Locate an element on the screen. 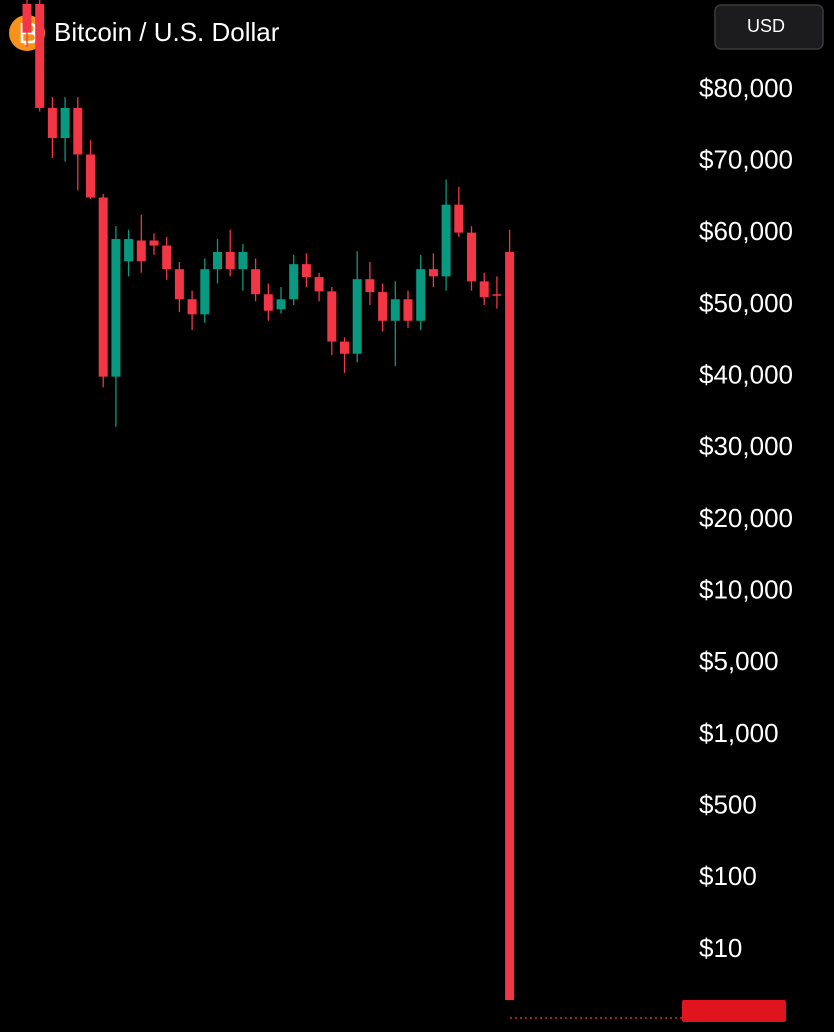 The height and width of the screenshot is (1032, 834). y-tick-label: $10 is located at coordinates (720, 948).